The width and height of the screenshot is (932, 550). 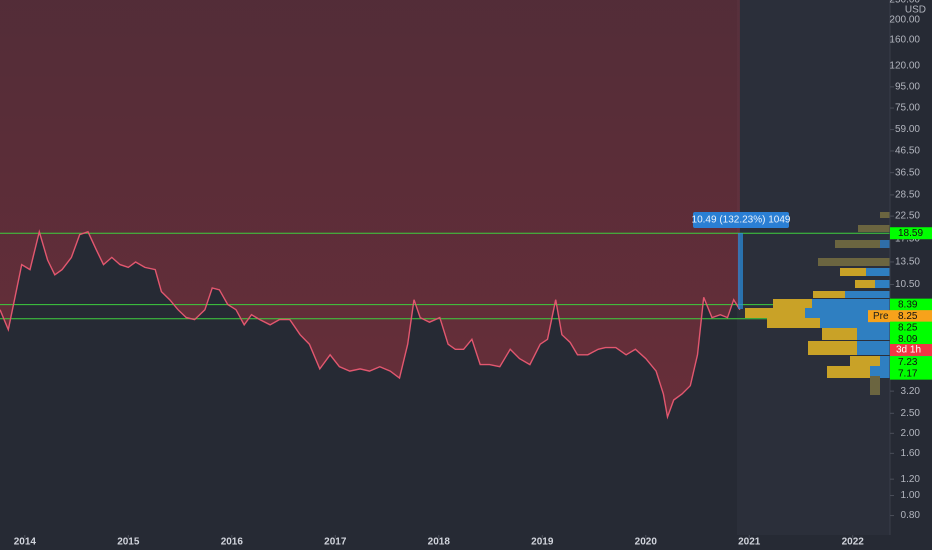 What do you see at coordinates (911, 413) in the screenshot?
I see `y-tick-label: 2.50` at bounding box center [911, 413].